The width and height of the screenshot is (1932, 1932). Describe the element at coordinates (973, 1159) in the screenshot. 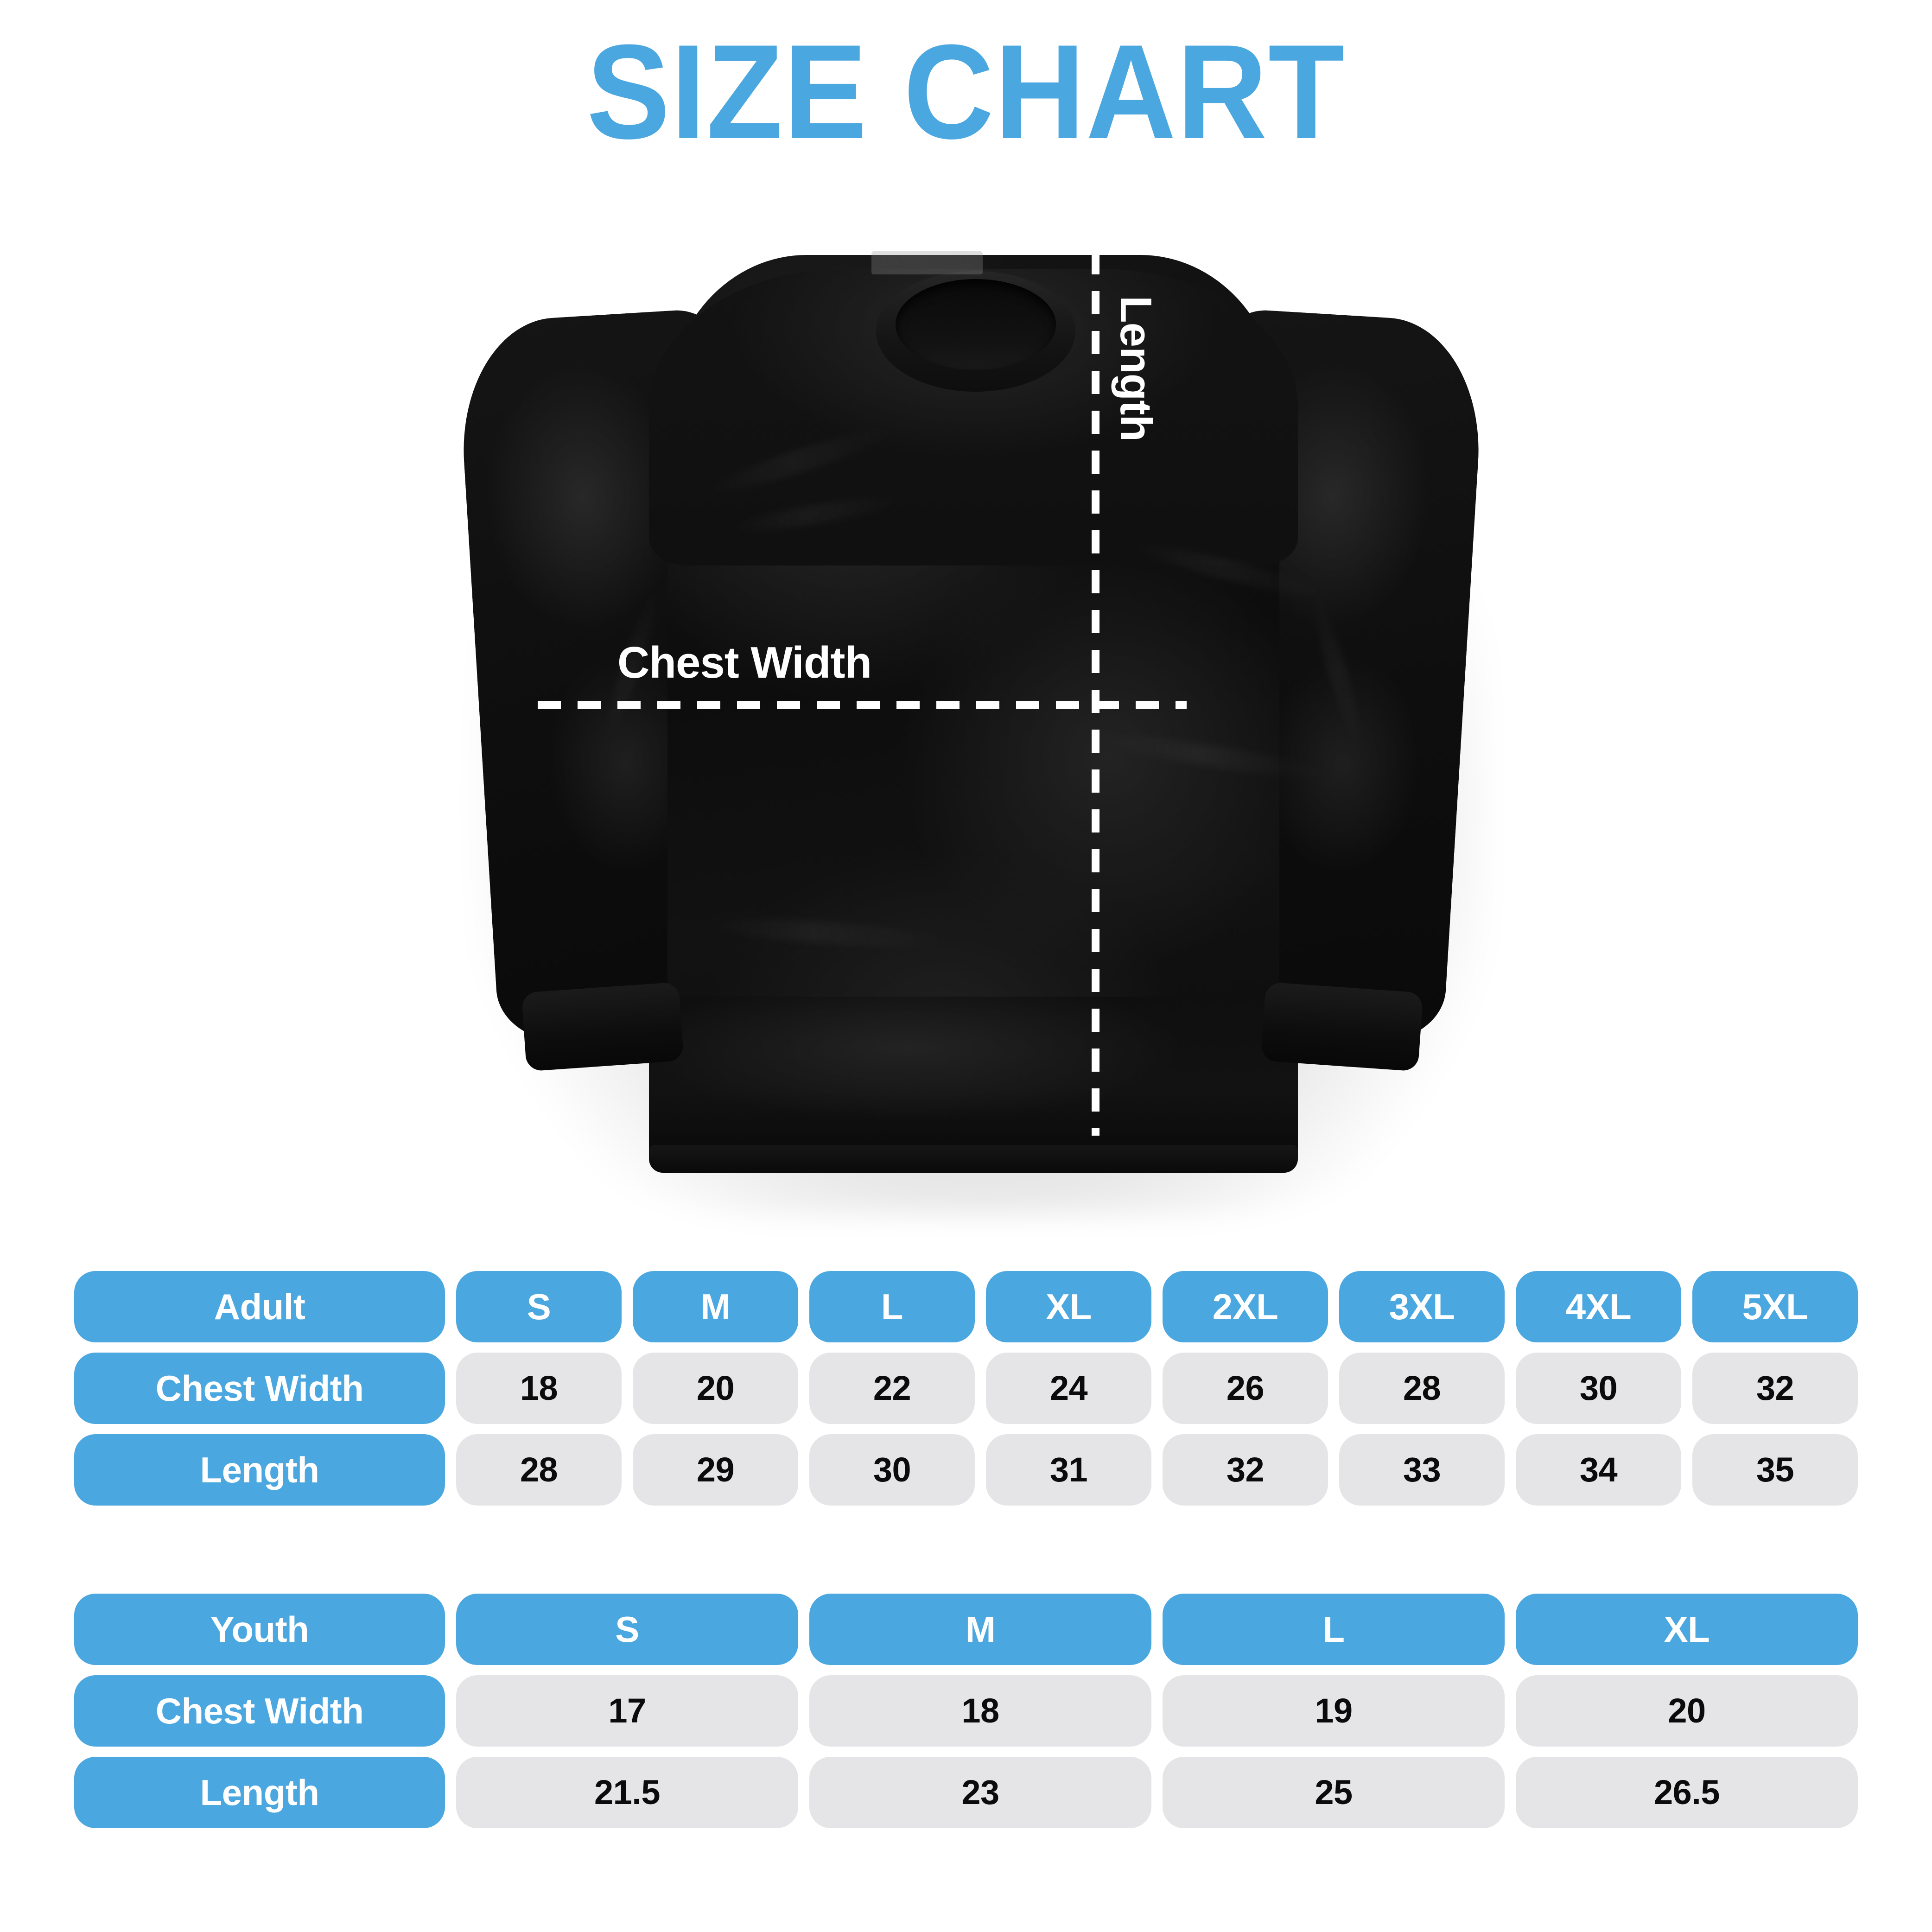

I see `garment-hem-edge` at that location.